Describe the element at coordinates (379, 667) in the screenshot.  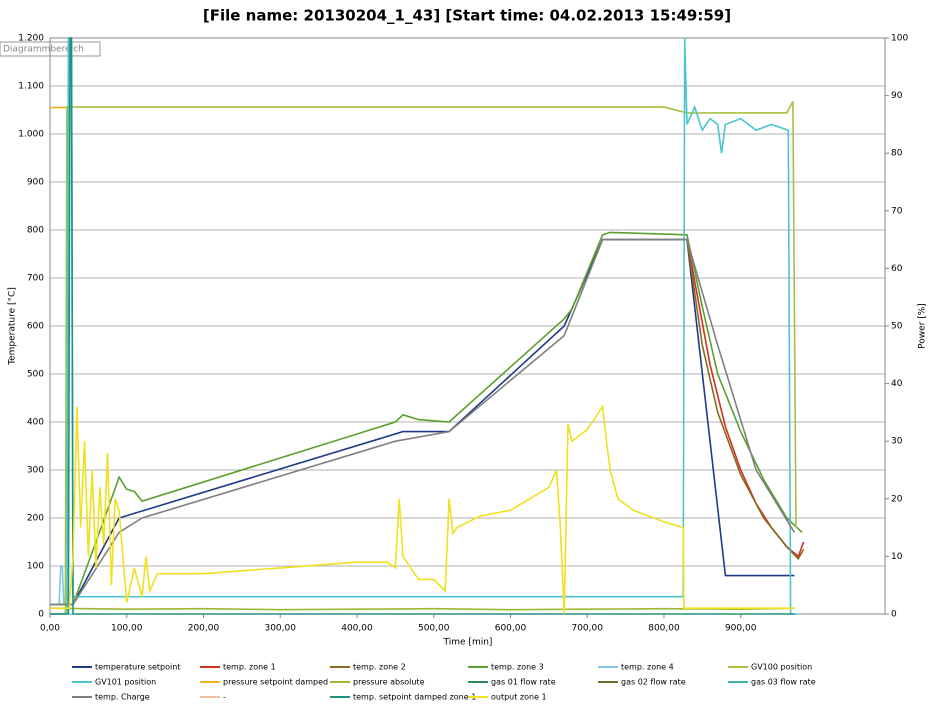
I see `legend-label: temp. zone 2` at that location.